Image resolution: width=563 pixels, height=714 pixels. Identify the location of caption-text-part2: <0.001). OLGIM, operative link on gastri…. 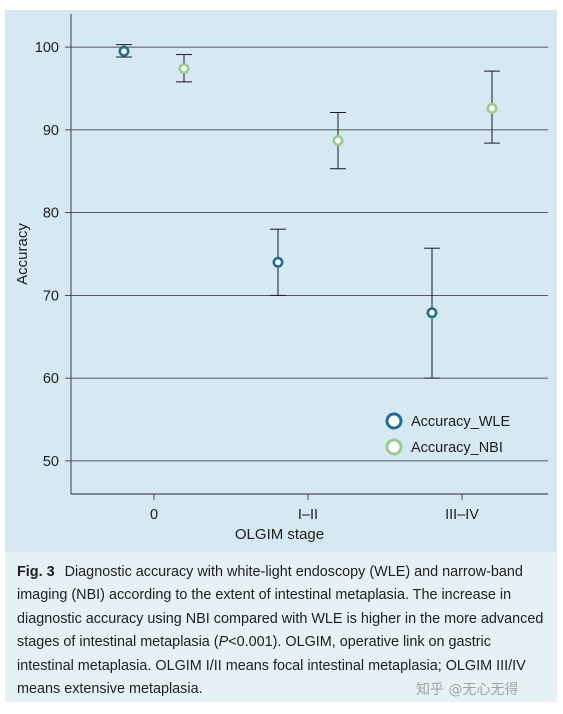
(271, 666).